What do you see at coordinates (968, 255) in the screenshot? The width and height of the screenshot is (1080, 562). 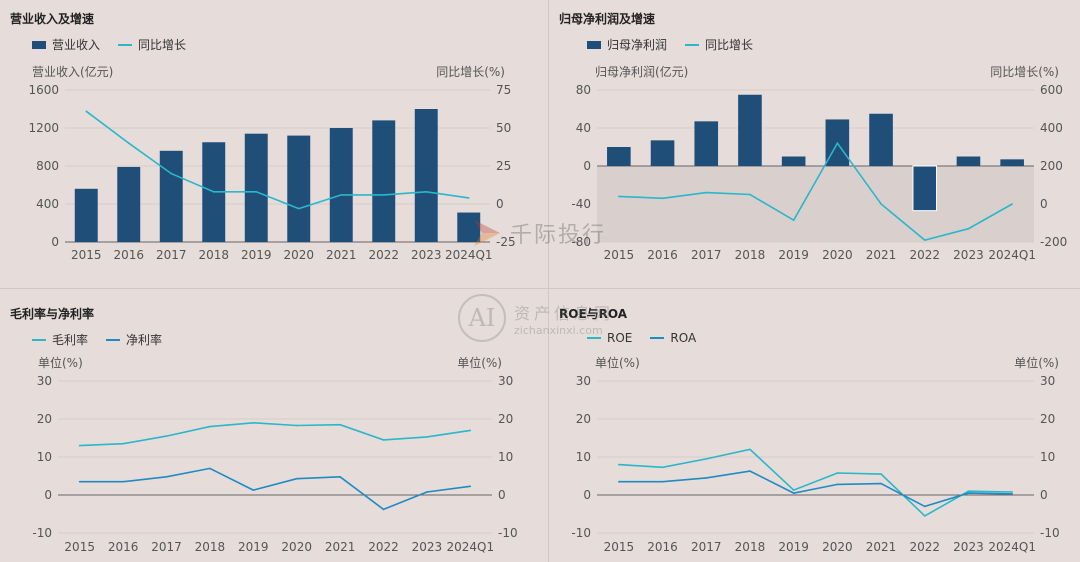 I see `x-tick-label: 2023` at bounding box center [968, 255].